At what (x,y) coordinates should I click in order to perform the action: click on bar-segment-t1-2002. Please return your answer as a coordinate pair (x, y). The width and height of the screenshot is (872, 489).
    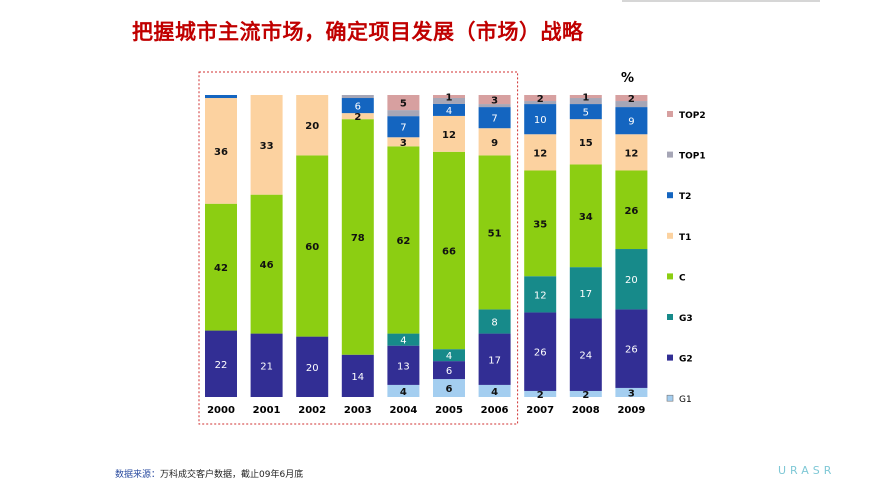
    Looking at the image, I should click on (312, 125).